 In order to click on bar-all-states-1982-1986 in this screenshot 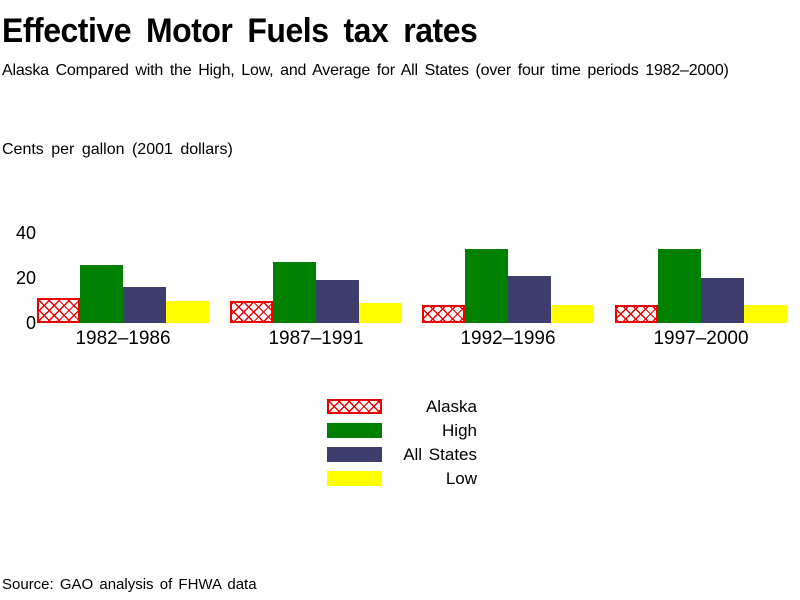, I will do `click(144, 305)`.